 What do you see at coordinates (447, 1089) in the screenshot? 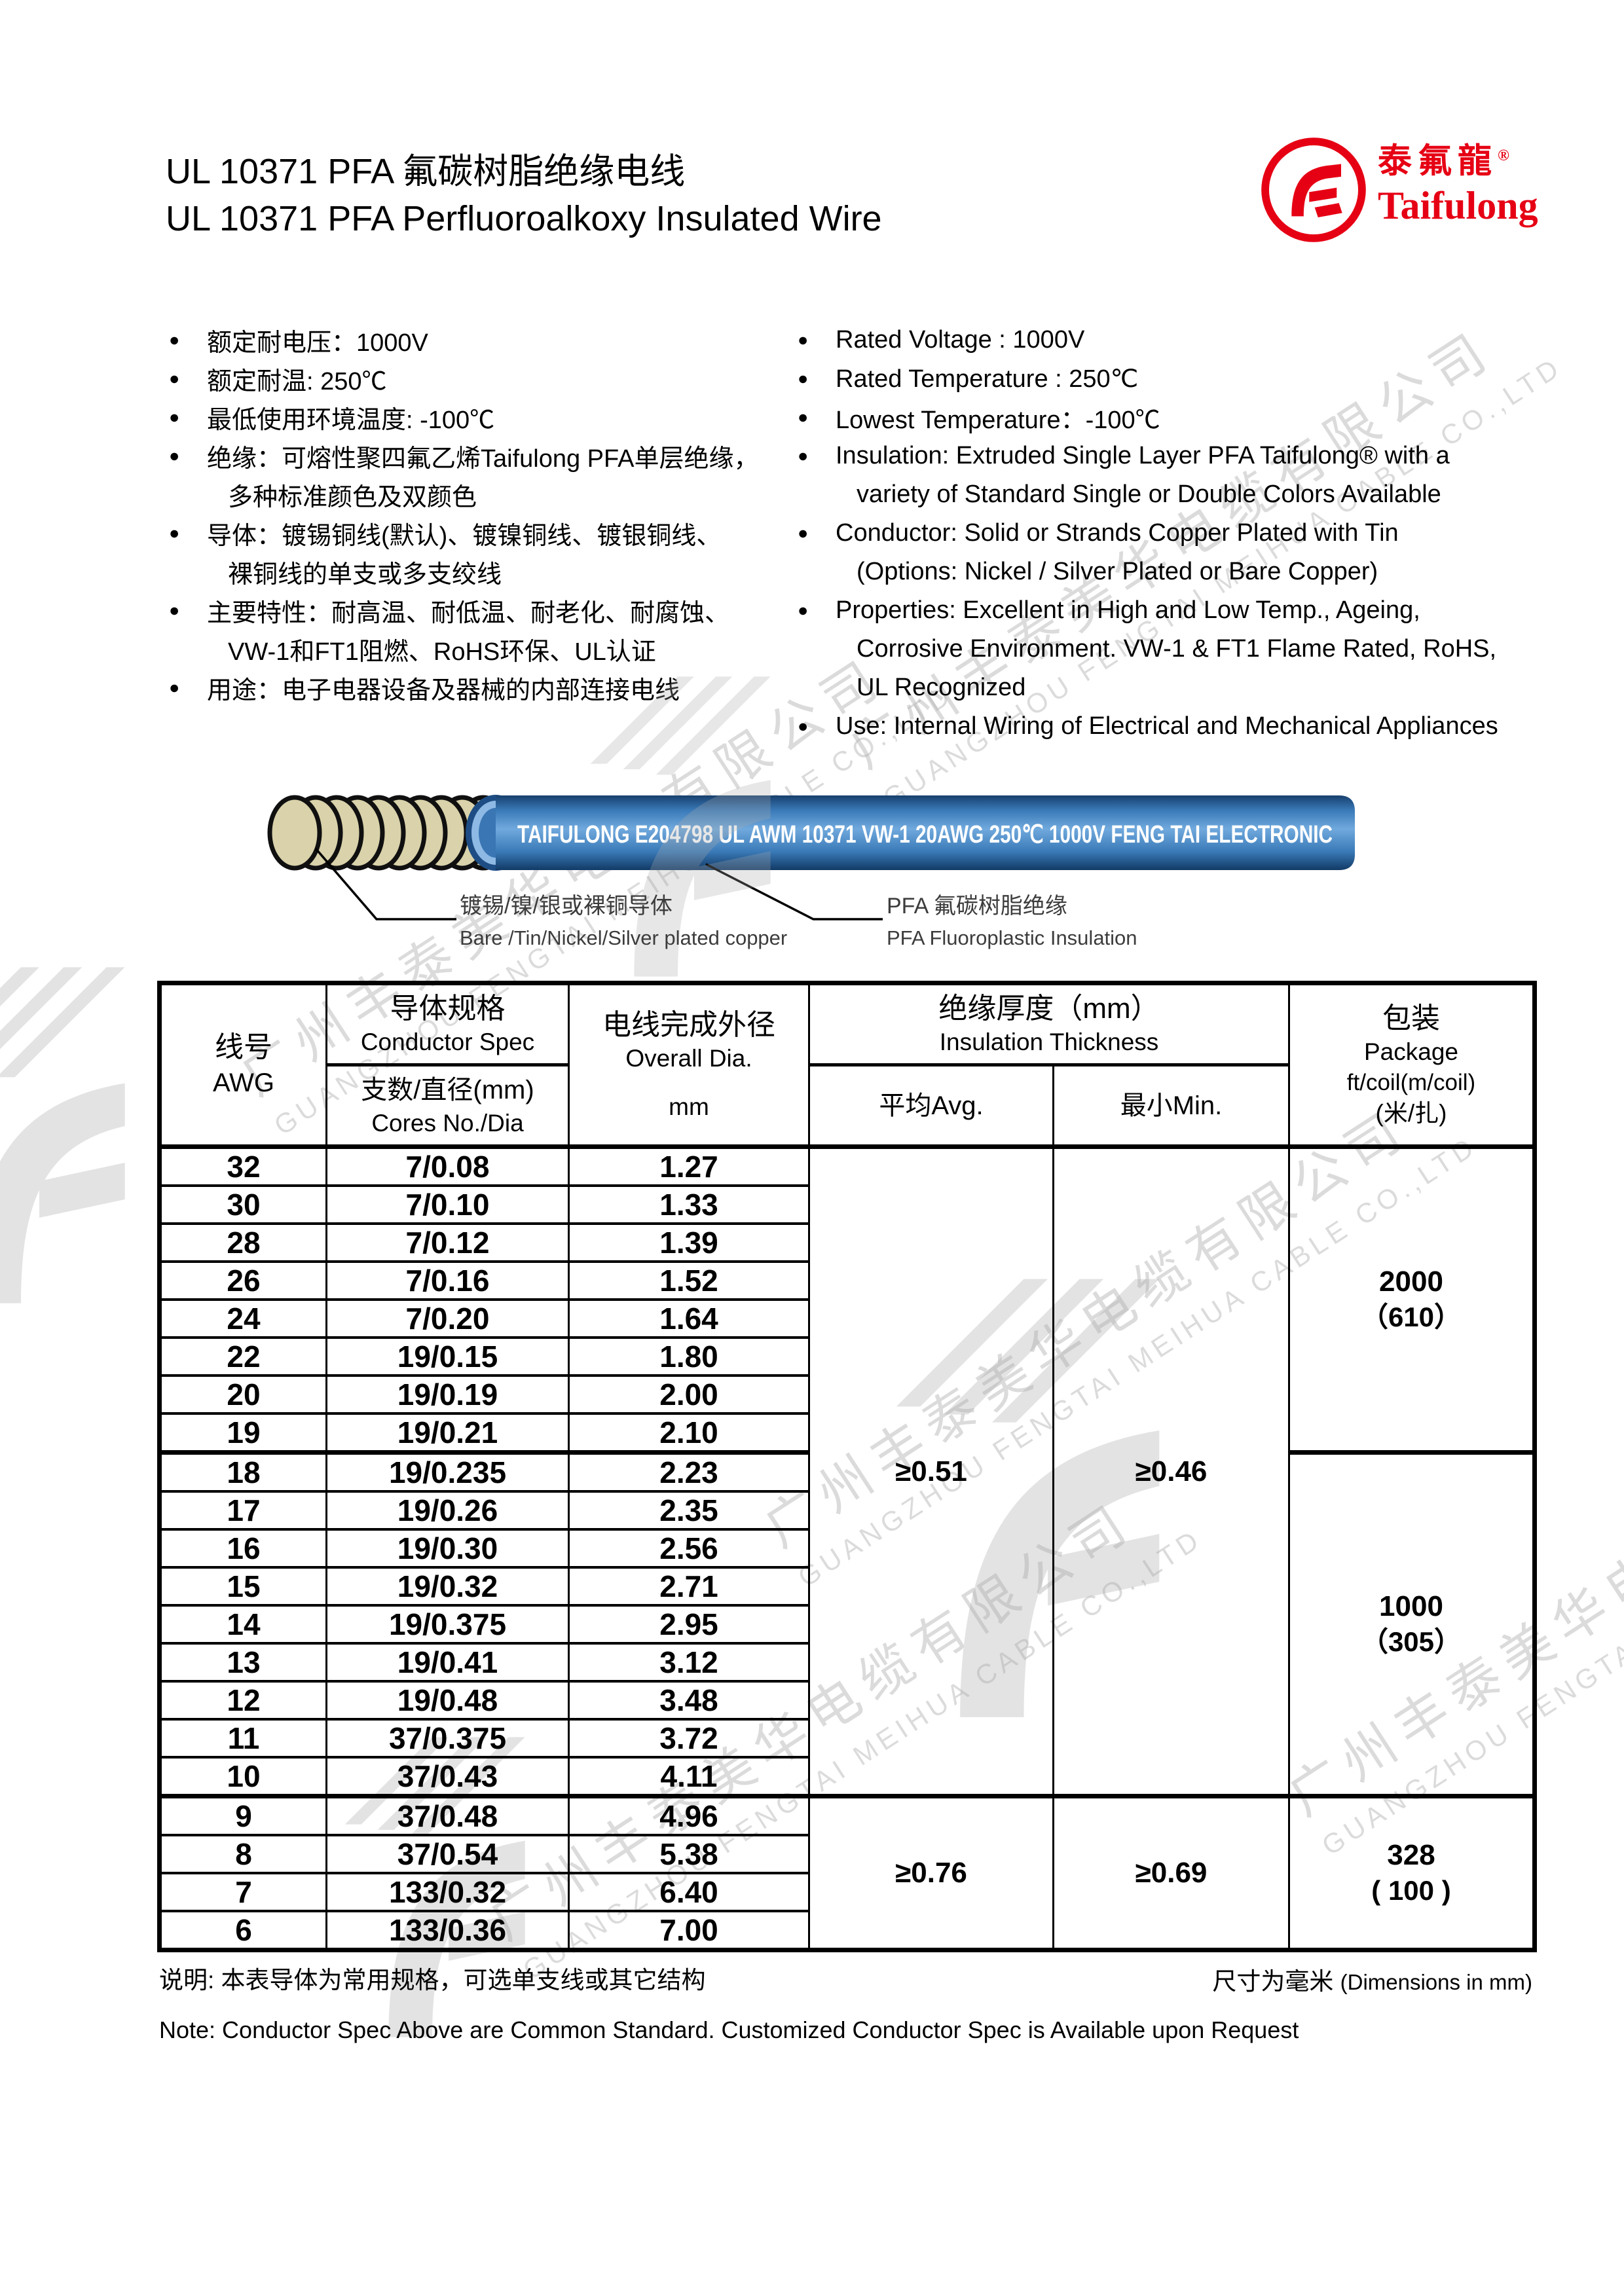
I see `header-cores-zh: 支数/直径(mm)` at bounding box center [447, 1089].